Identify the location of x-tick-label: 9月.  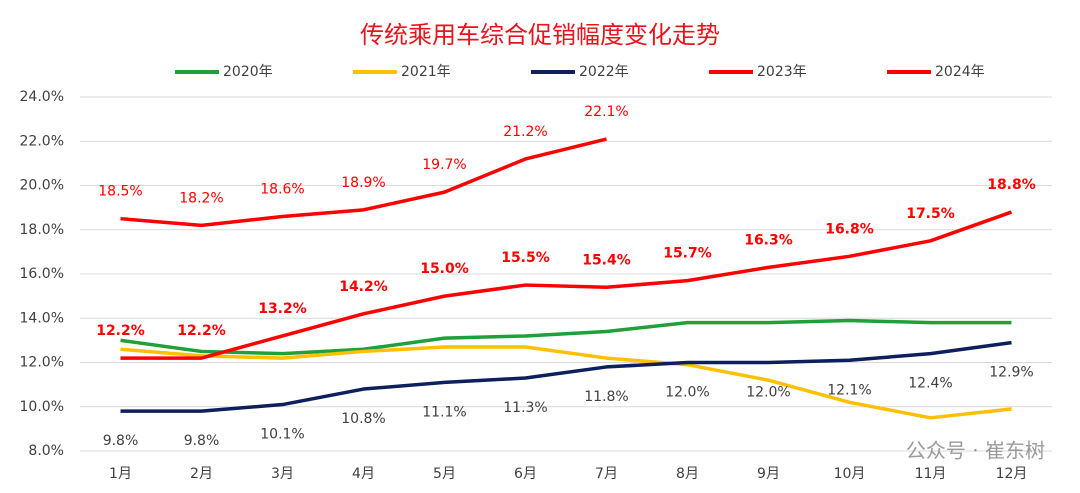
(768, 474).